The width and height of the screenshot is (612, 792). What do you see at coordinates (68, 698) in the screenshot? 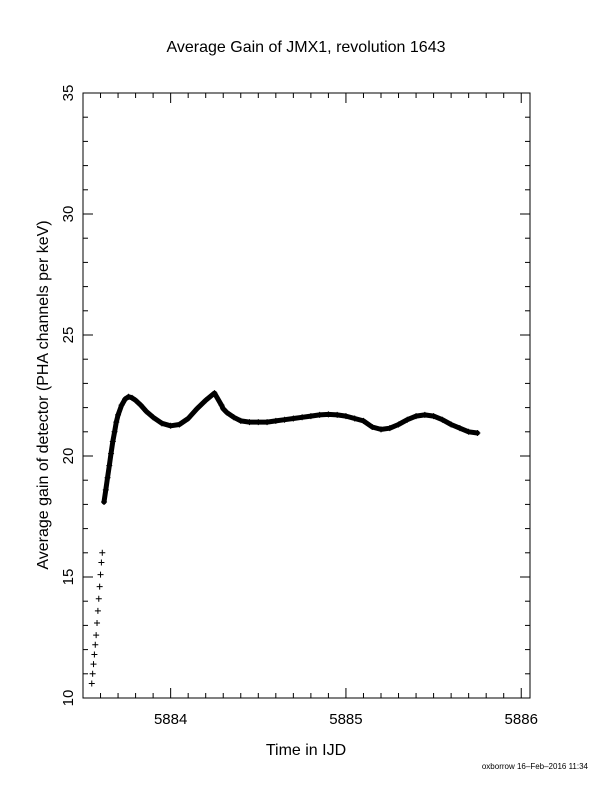
I see `y-tick-label: 10` at bounding box center [68, 698].